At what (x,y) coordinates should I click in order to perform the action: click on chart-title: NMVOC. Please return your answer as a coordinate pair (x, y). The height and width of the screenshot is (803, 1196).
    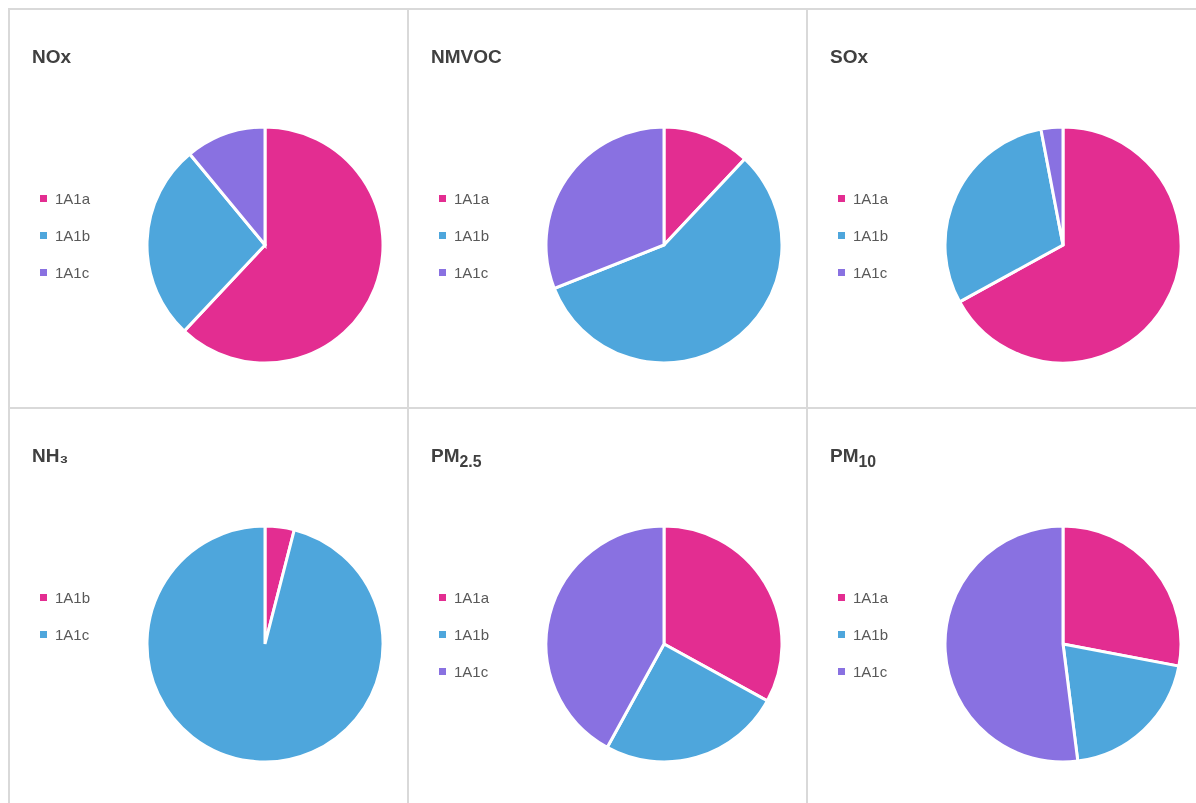
    Looking at the image, I should click on (466, 57).